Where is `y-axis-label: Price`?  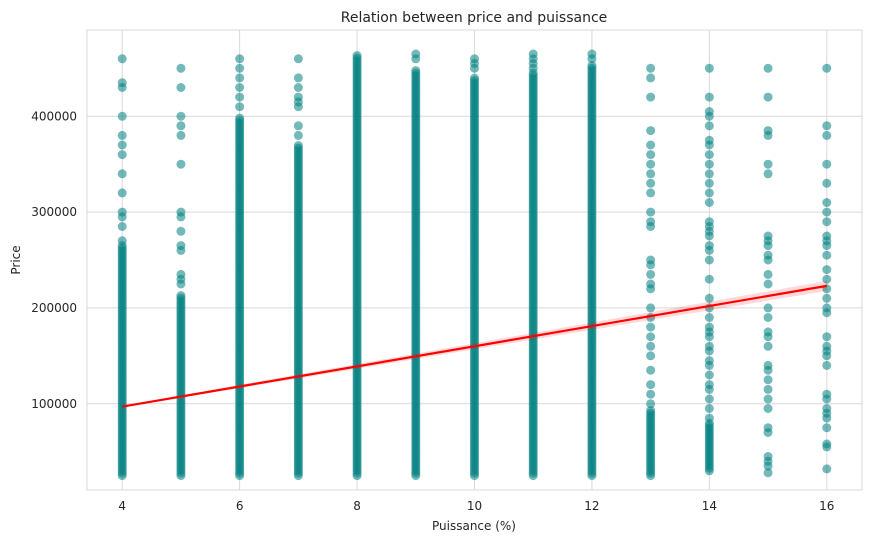
y-axis-label: Price is located at coordinates (16, 259).